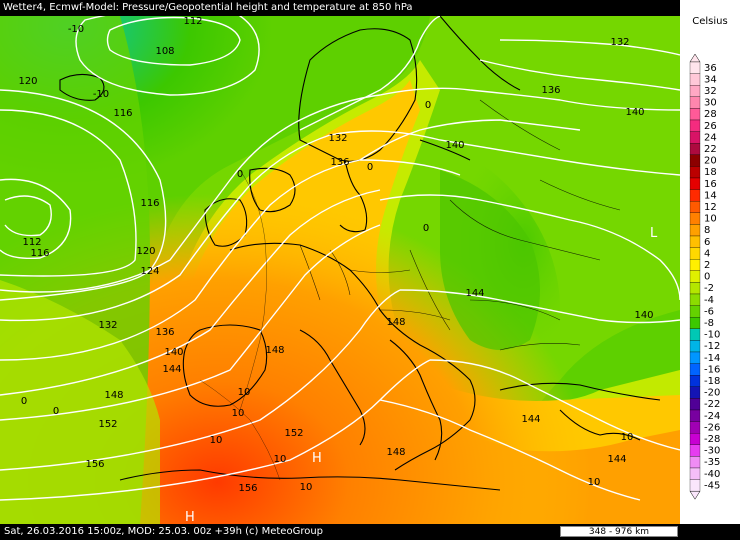  What do you see at coordinates (192, 21) in the screenshot?
I see `contour-label: 112` at bounding box center [192, 21].